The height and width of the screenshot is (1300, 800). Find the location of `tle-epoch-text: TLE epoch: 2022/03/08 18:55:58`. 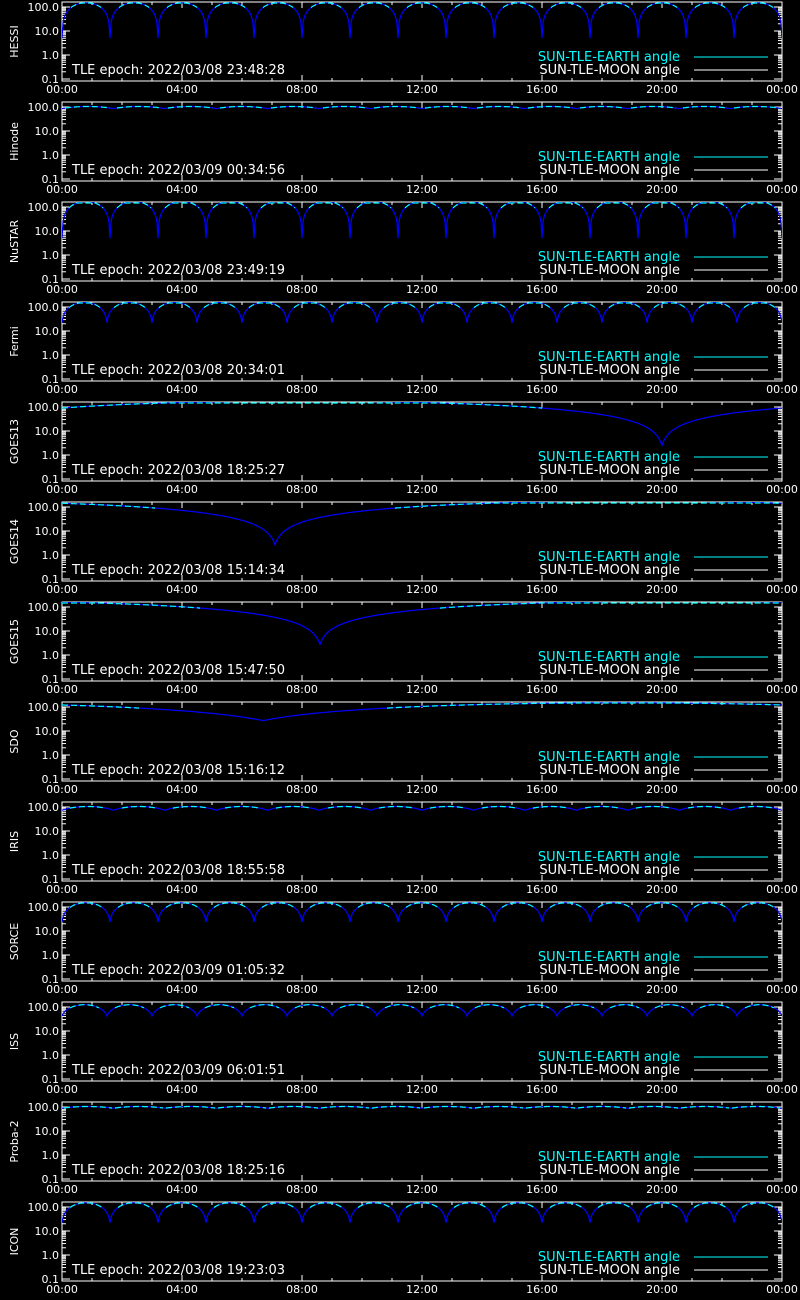

tle-epoch-text: TLE epoch: 2022/03/08 18:55:58 is located at coordinates (178, 870).